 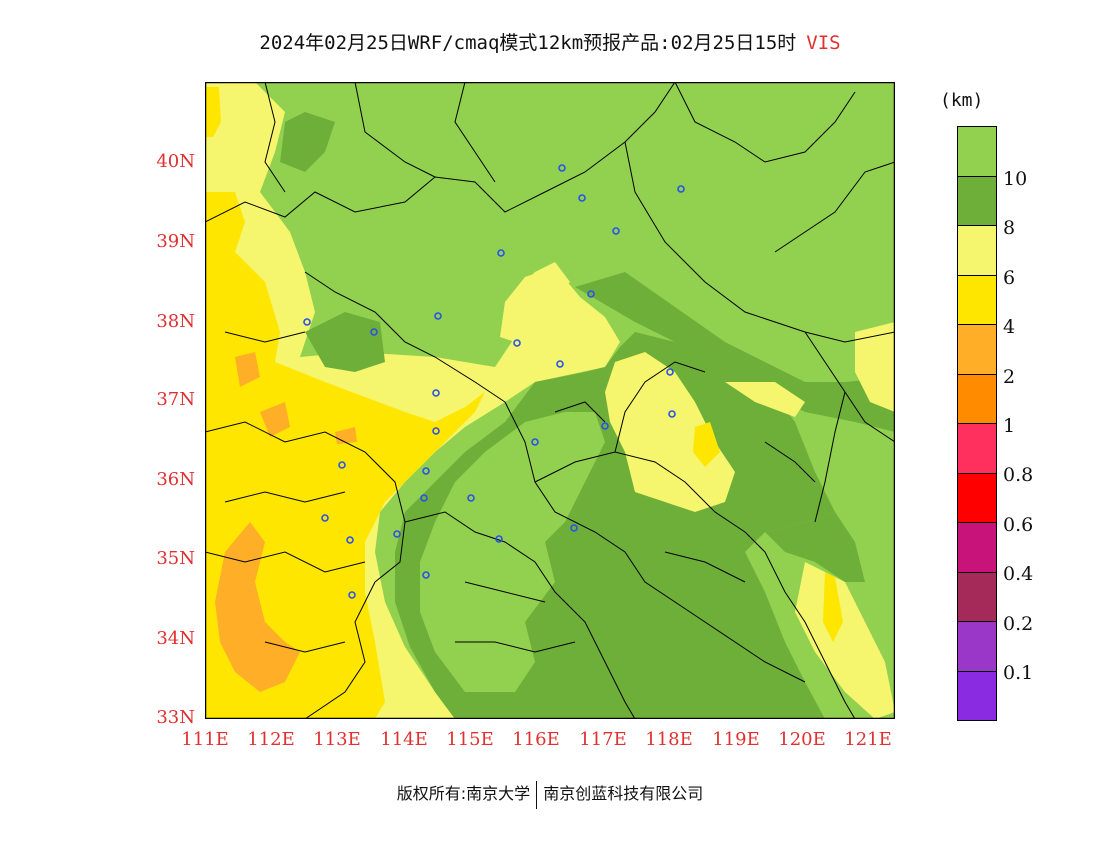 I want to click on field-vis-6-8-east, so click(x=875, y=367).